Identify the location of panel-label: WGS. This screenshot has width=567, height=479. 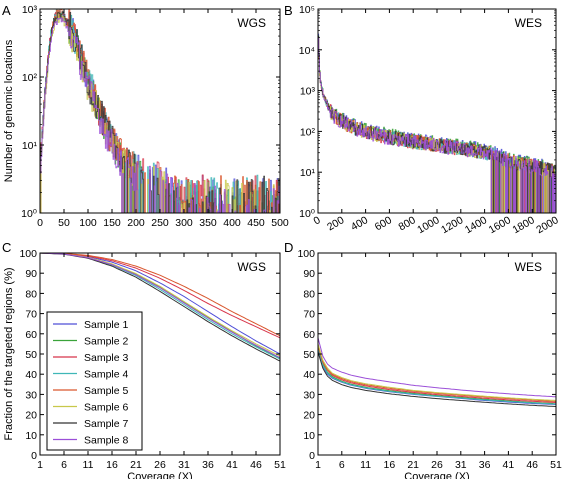
(251, 267).